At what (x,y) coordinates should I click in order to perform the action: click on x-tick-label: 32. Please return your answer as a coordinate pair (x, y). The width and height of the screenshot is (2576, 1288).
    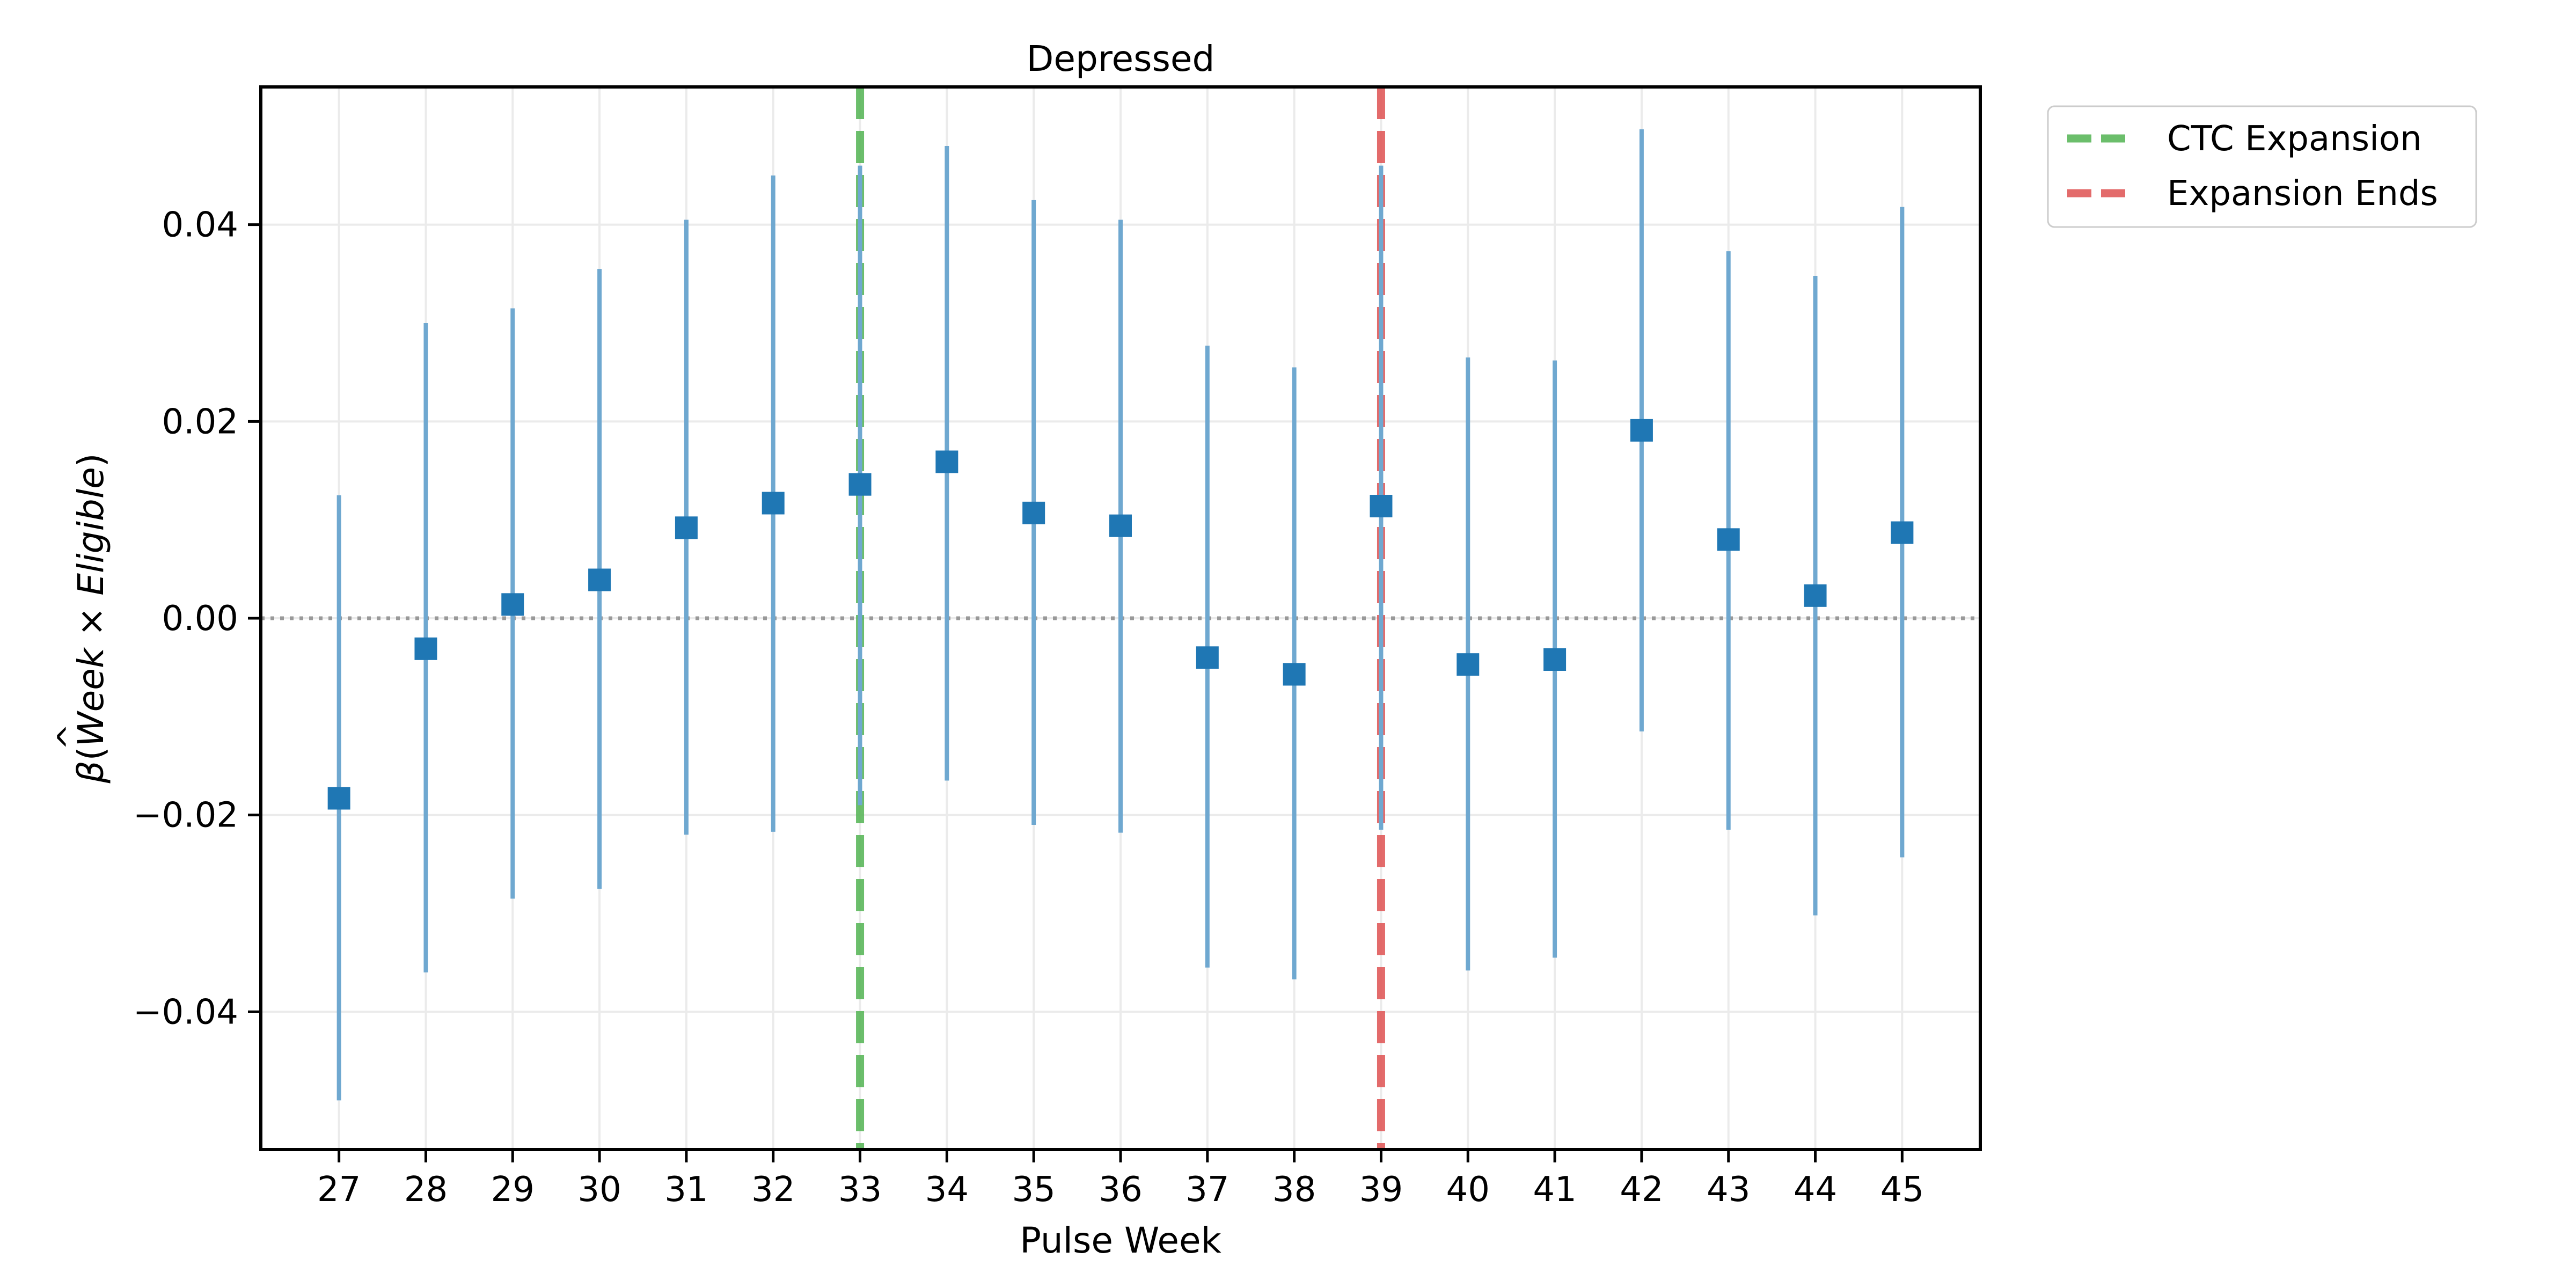
    Looking at the image, I should click on (773, 1190).